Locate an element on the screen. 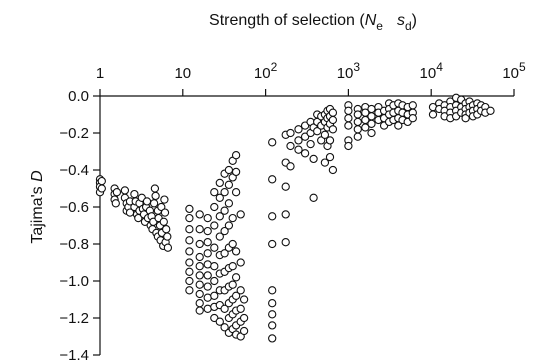  y-tick-label-5: −1.0 is located at coordinates (74, 281).